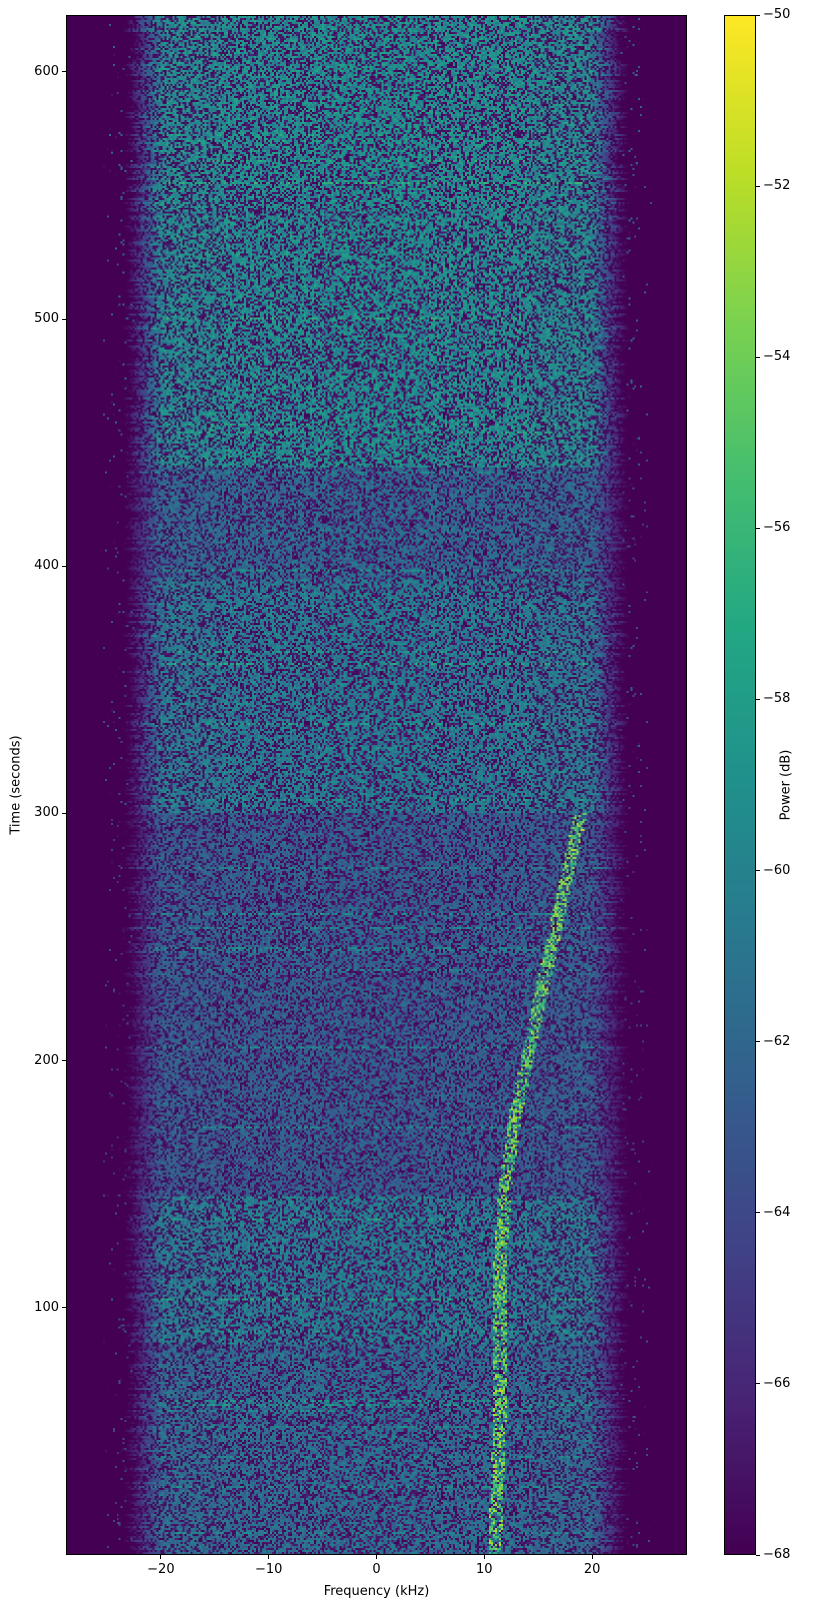 The height and width of the screenshot is (1608, 823). What do you see at coordinates (777, 1383) in the screenshot?
I see `colorbar-tick-label: −66` at bounding box center [777, 1383].